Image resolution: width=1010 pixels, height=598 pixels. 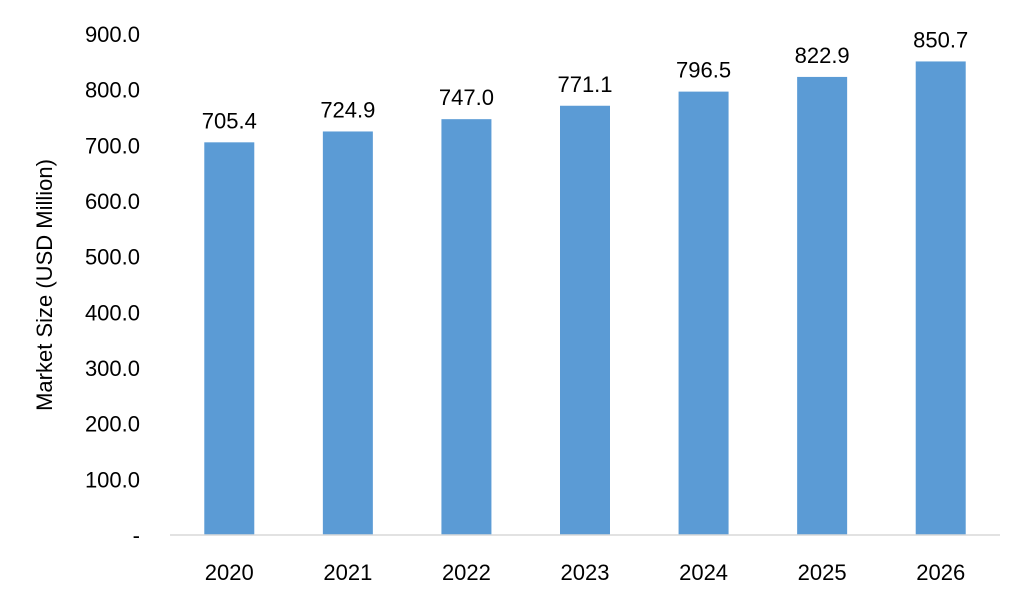 I want to click on x-tick-label: 2023, so click(x=585, y=572).